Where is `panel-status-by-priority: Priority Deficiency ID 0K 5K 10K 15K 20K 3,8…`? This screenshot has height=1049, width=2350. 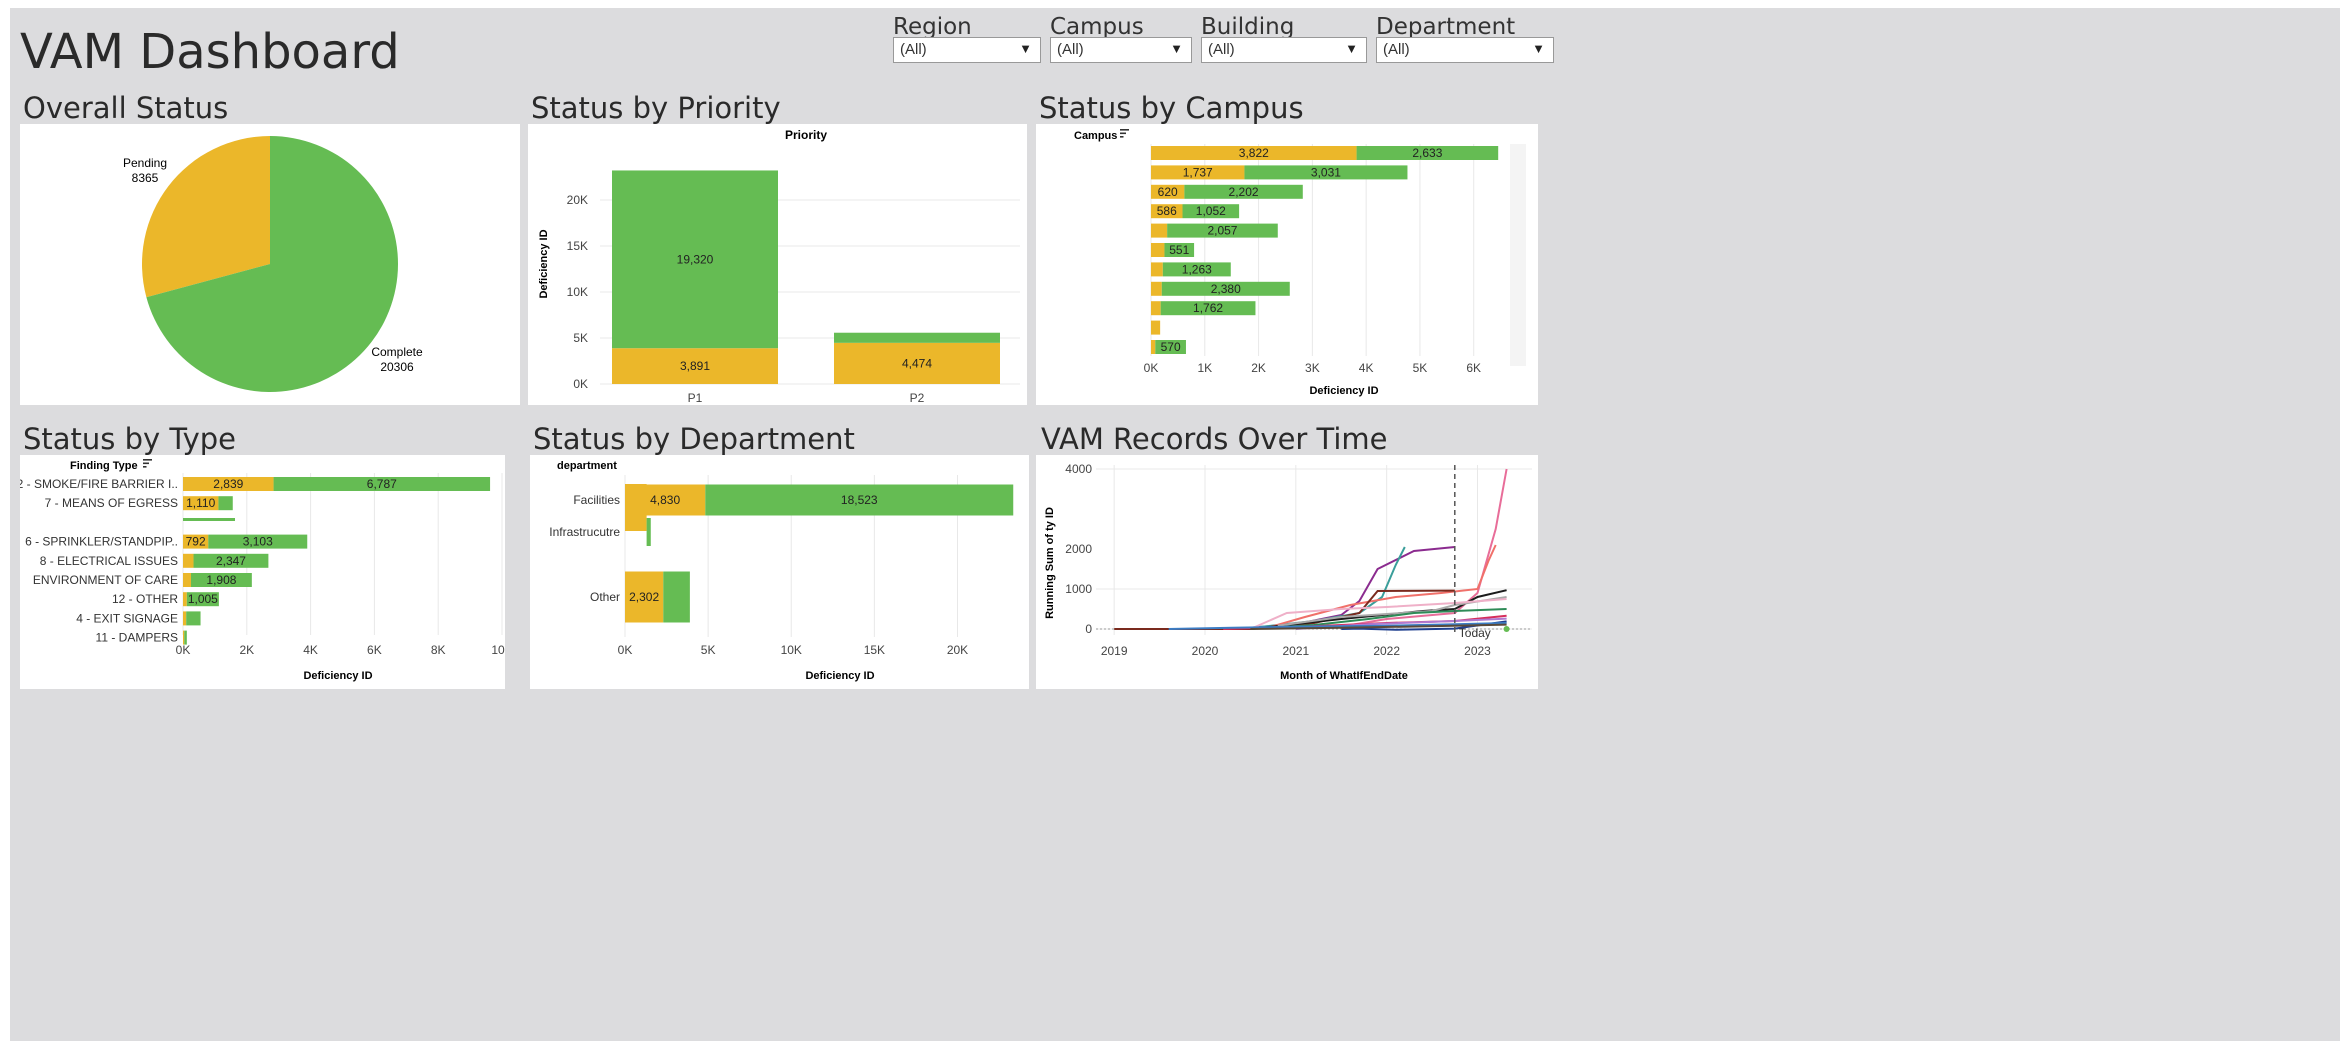
panel-status-by-priority: Priority Deficiency ID 0K 5K 10K 15K 20K 3,8… is located at coordinates (777, 264).